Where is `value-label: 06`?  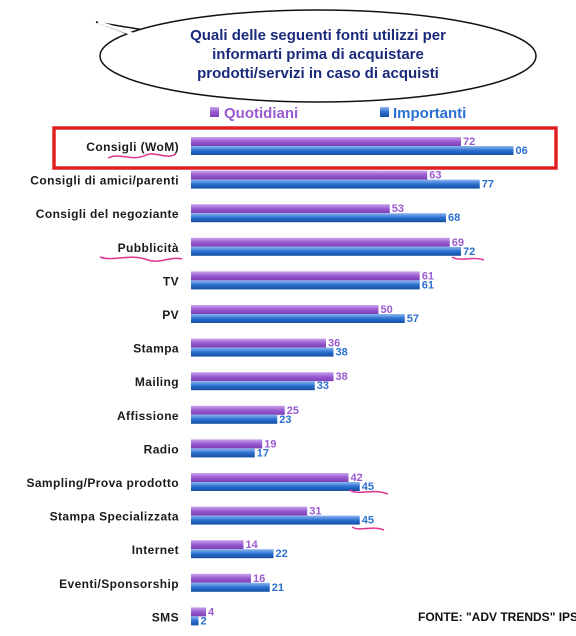
value-label: 06 is located at coordinates (522, 151).